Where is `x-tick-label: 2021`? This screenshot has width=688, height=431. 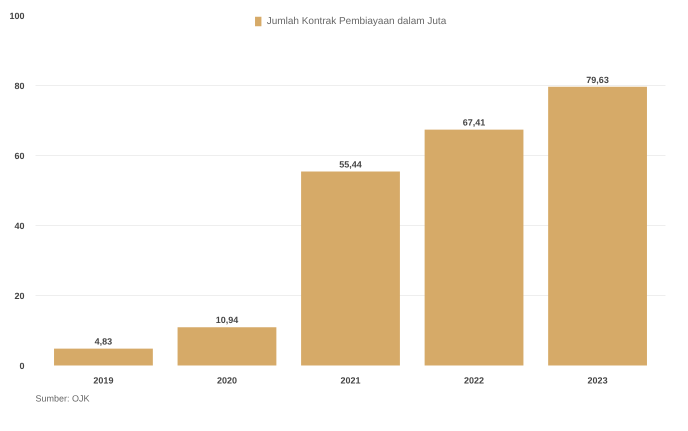
x-tick-label: 2021 is located at coordinates (350, 381).